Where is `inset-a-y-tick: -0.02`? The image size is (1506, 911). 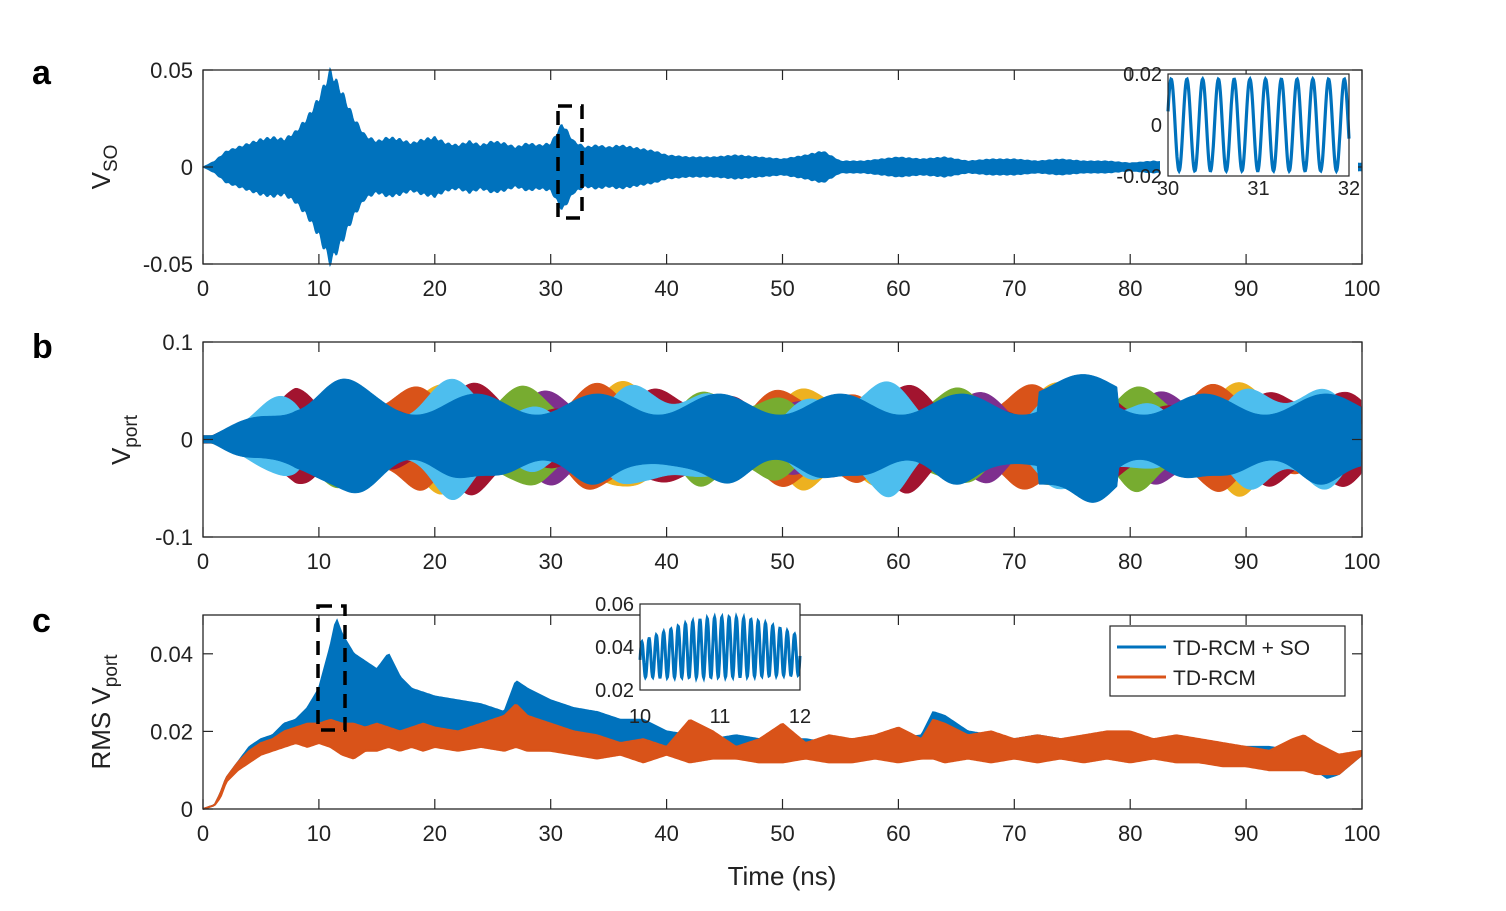 inset-a-y-tick: -0.02 is located at coordinates (1139, 177).